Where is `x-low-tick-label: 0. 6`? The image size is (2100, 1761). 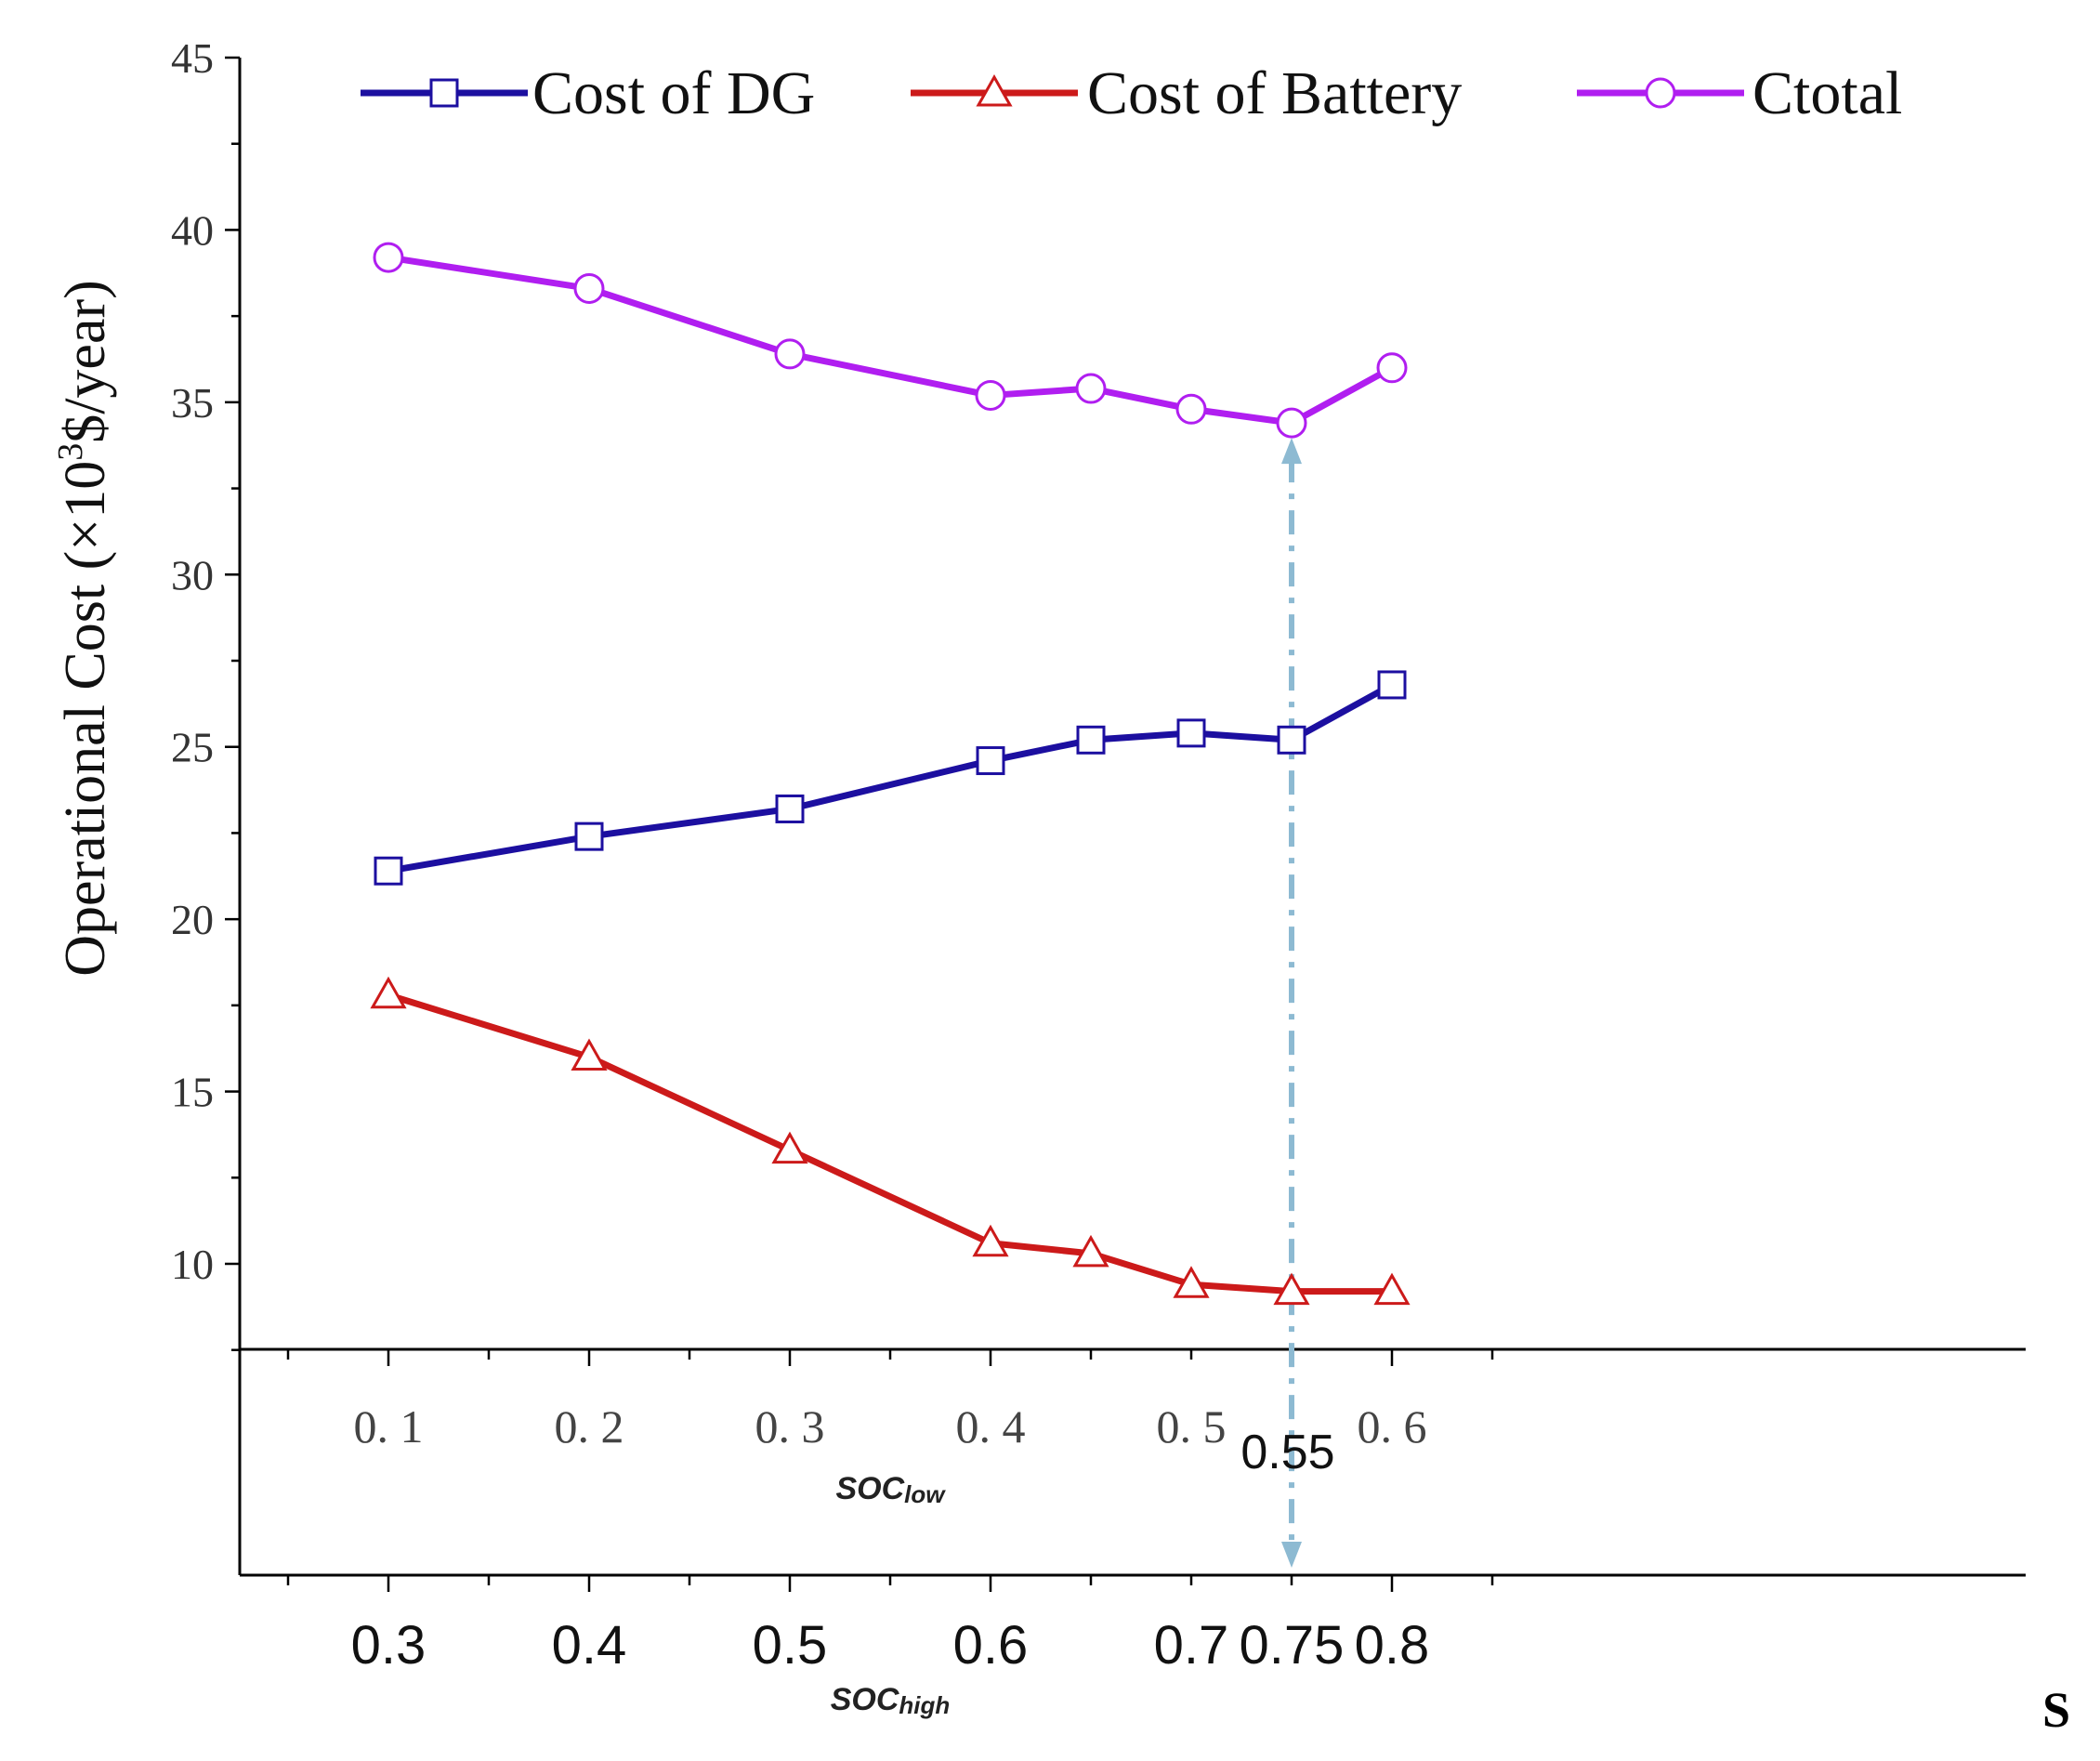 x-low-tick-label: 0. 6 is located at coordinates (1392, 1426).